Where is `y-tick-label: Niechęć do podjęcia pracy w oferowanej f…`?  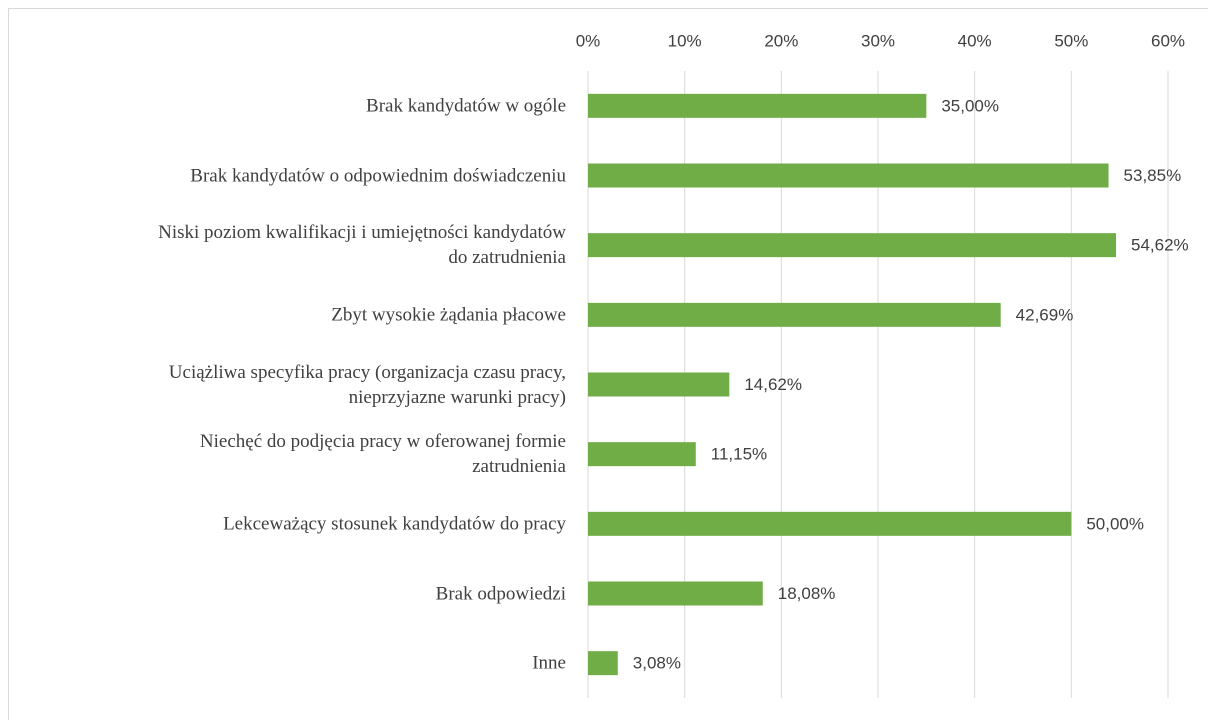 y-tick-label: Niechęć do podjęcia pracy w oferowanej f… is located at coordinates (382, 454).